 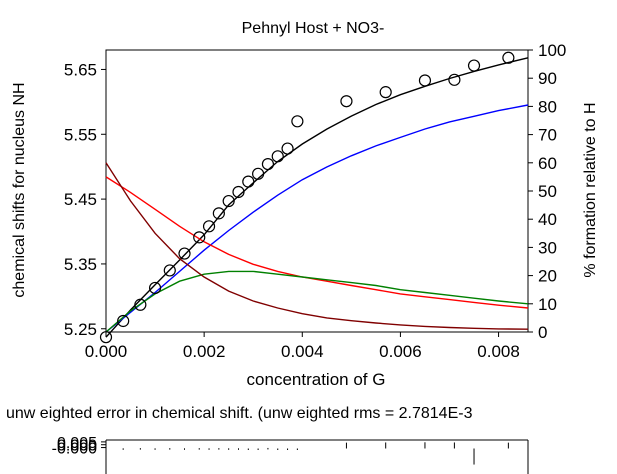 What do you see at coordinates (547, 163) in the screenshot?
I see `y2-tick-label: 60` at bounding box center [547, 163].